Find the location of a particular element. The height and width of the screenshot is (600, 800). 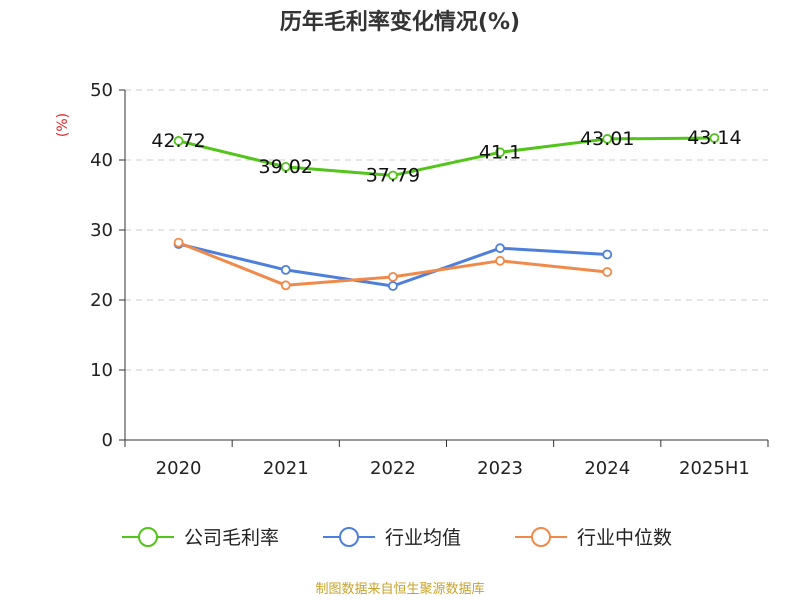

data-label: 43.01 is located at coordinates (607, 139).